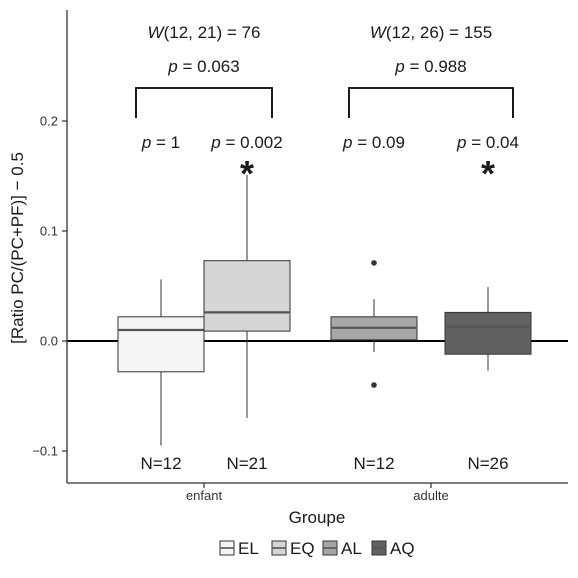 This screenshot has width=578, height=578. What do you see at coordinates (165, 142) in the screenshot?
I see `p-value: = 1` at bounding box center [165, 142].